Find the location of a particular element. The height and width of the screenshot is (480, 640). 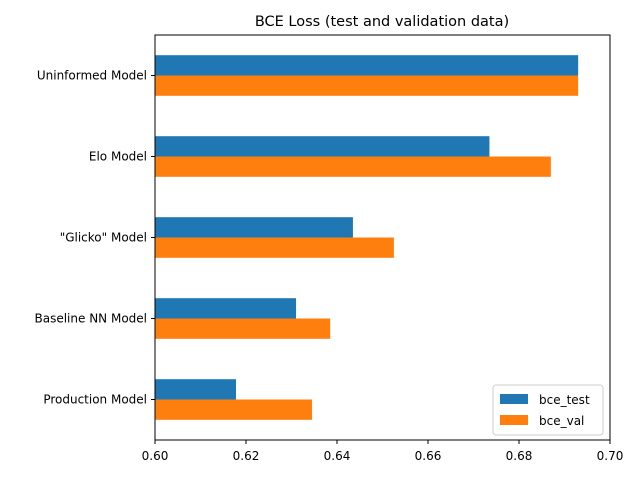

x-tick-label: 0.60 is located at coordinates (155, 456).